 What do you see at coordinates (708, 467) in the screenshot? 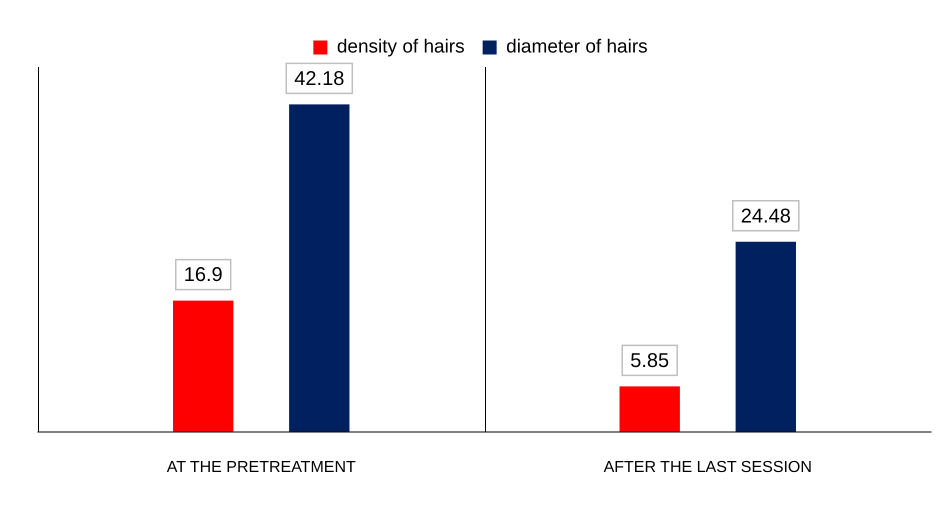
I see `x-tick-label: AFTER THE LAST SESSION` at bounding box center [708, 467].